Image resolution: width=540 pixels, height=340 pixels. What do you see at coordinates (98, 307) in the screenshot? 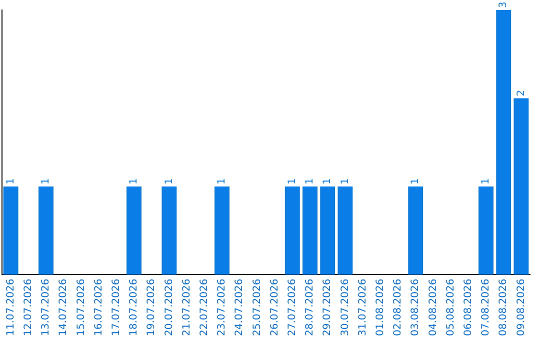
I see `x-tick-label: 16.07.2026` at bounding box center [98, 307].